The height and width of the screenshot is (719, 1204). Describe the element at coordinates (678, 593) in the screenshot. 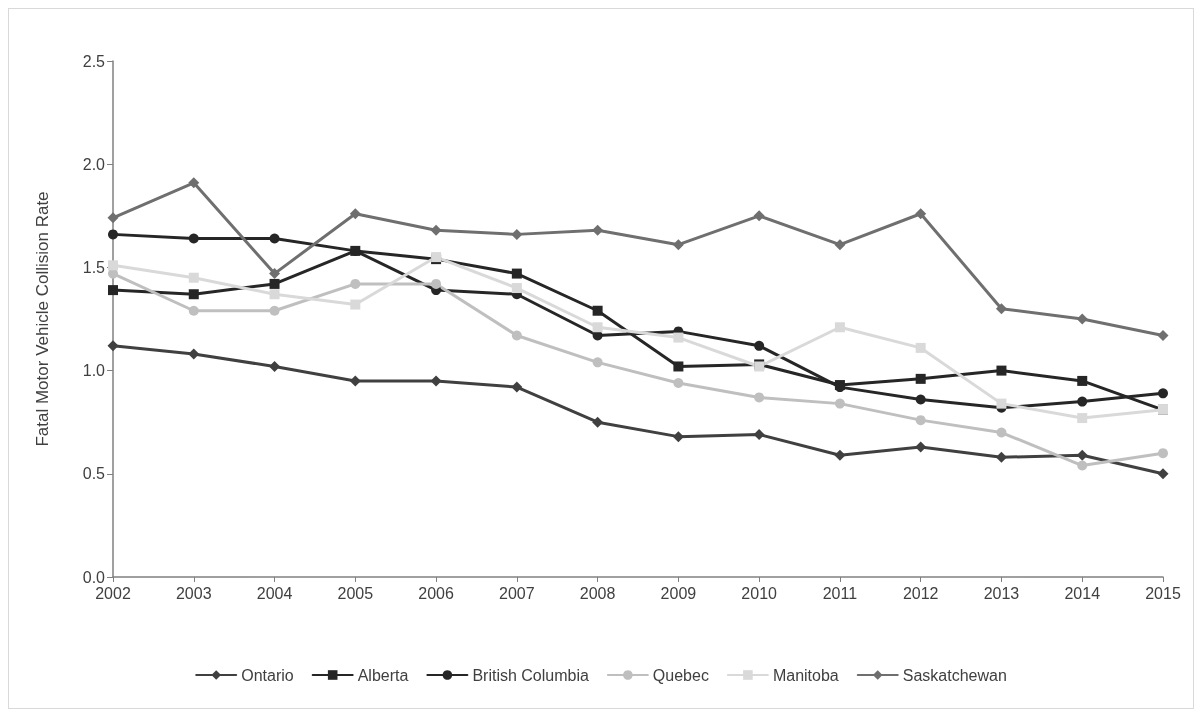

I see `x-tick-label: 2009` at that location.